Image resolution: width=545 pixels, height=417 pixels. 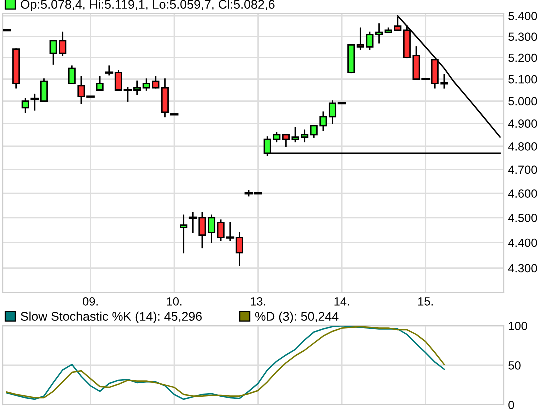 I want to click on y-tick-label: 4.300, so click(x=523, y=268).